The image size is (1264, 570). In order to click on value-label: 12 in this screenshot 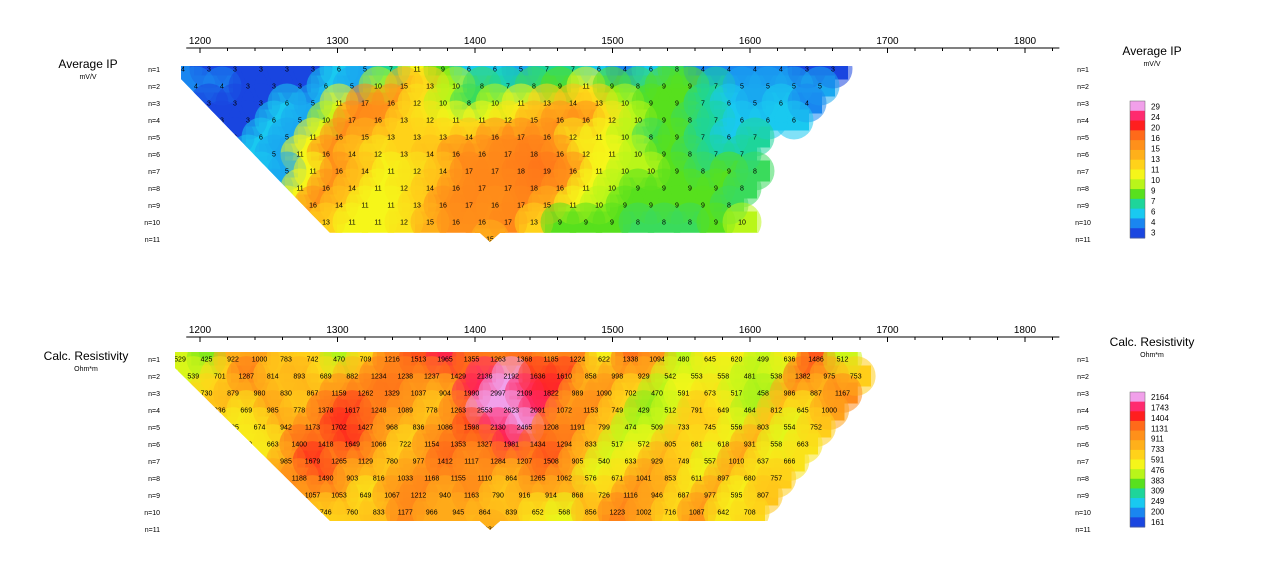, I will do `click(404, 189)`.